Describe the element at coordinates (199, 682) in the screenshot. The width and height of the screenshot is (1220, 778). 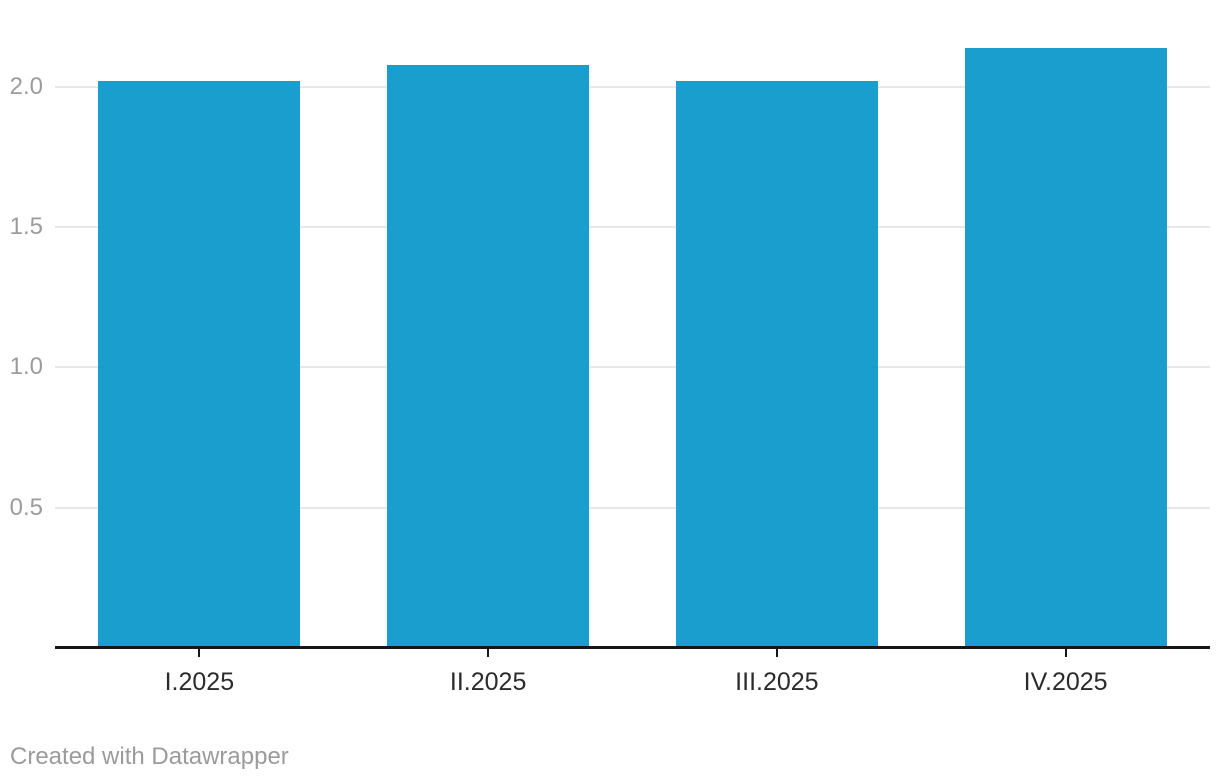
I see `x-axis-label: I.2025` at that location.